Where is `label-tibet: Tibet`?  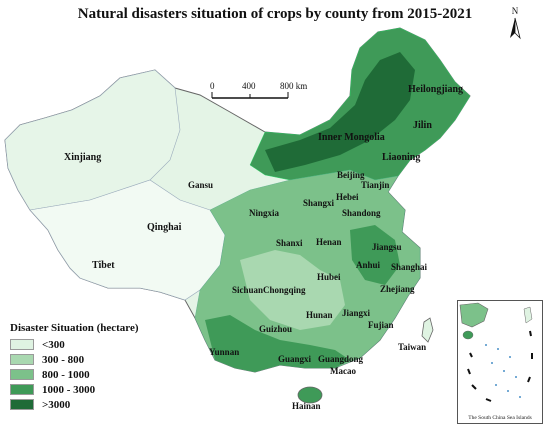
label-tibet: Tibet is located at coordinates (103, 265).